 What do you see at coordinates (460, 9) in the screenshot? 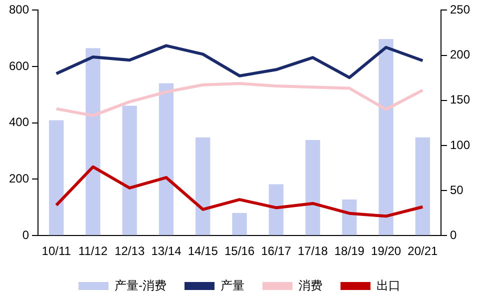
I see `y2-tick-label: 250` at bounding box center [460, 9].